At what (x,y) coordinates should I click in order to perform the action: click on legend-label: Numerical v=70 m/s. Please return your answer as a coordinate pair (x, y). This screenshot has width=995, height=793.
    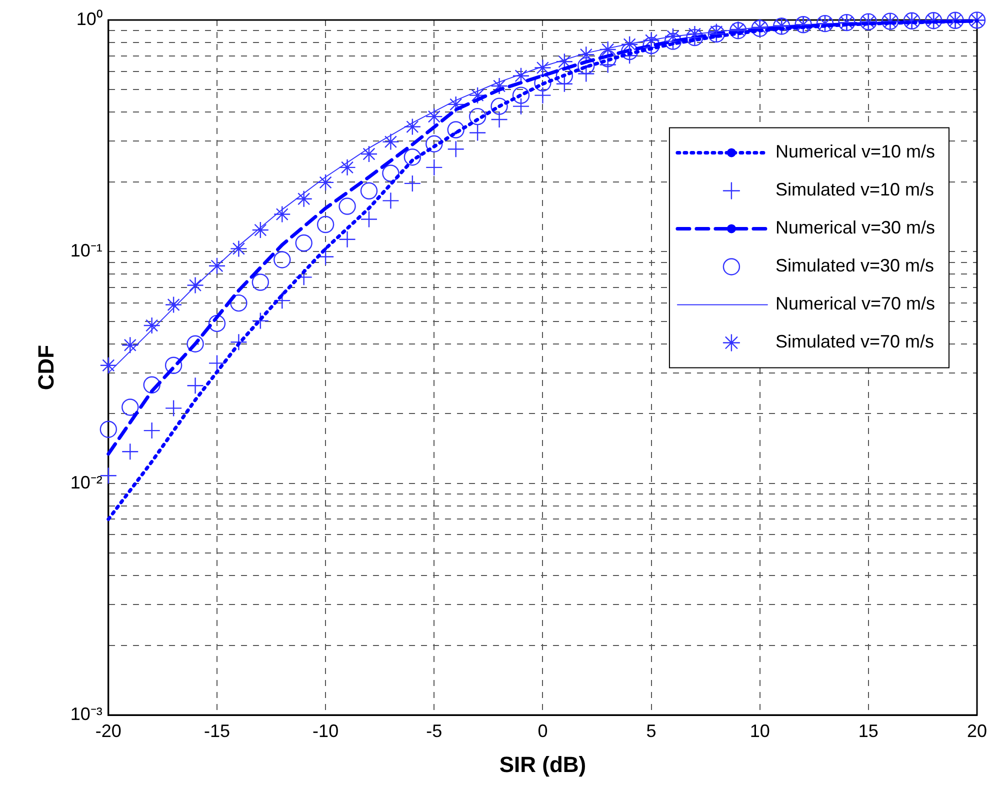
    Looking at the image, I should click on (855, 304).